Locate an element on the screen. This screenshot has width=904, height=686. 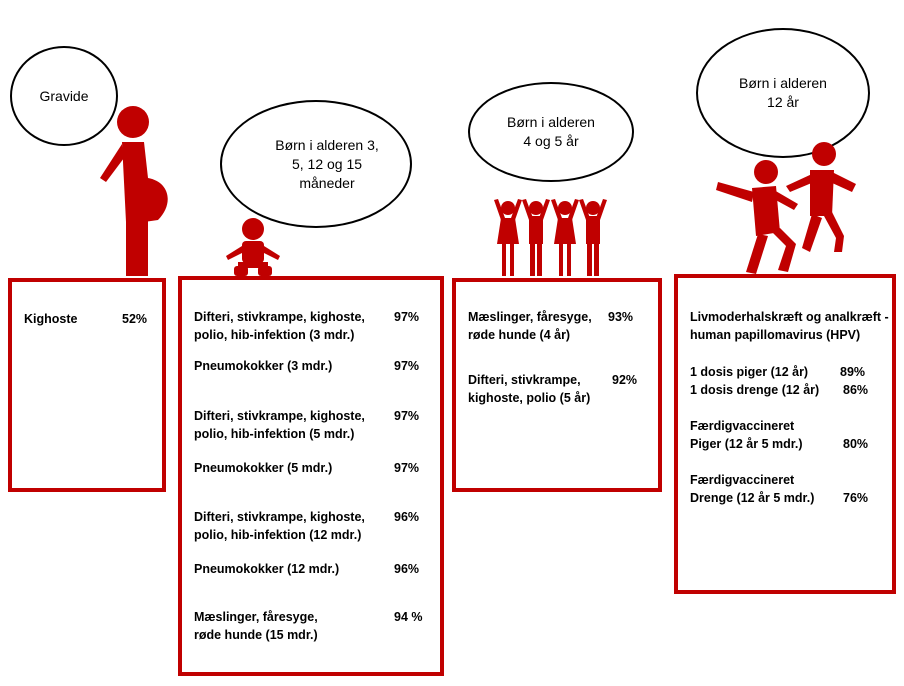
bubble-label: Børn i alderen 4 og 5 år is located at coordinates (551, 131).